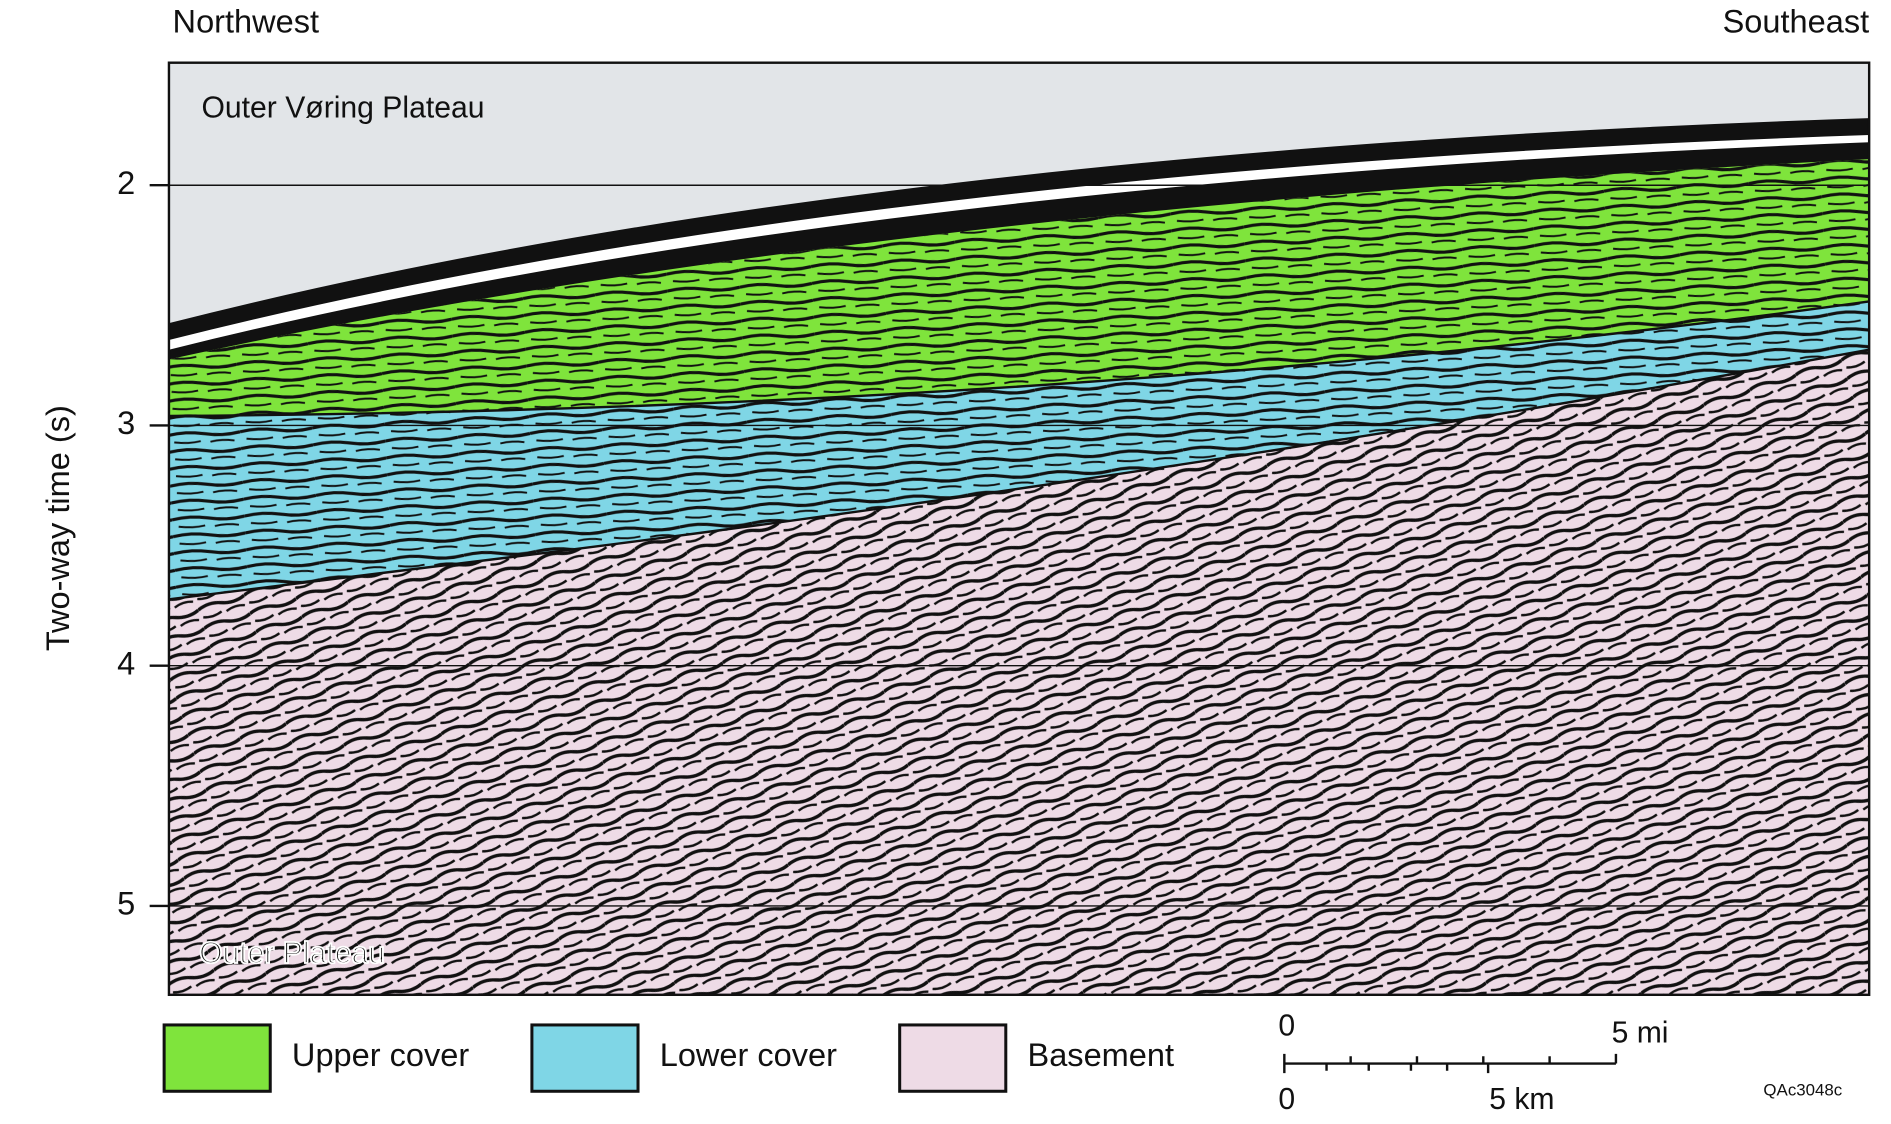 The height and width of the screenshot is (1124, 1891). What do you see at coordinates (292, 953) in the screenshot?
I see `section-label: Outer Plateau` at bounding box center [292, 953].